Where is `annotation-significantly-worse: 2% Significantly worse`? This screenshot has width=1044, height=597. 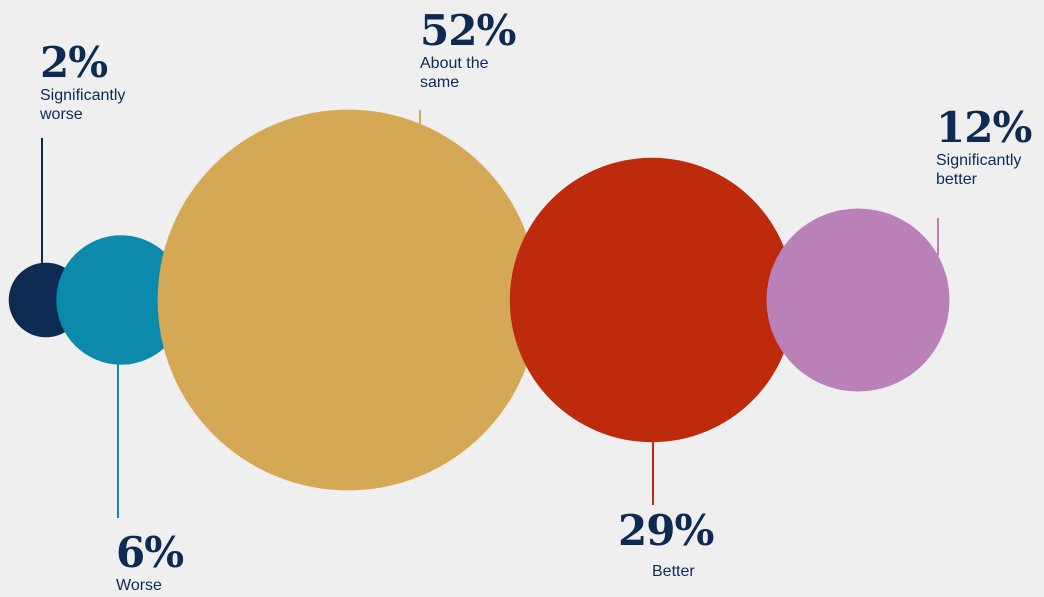 annotation-significantly-worse: 2% Significantly worse is located at coordinates (82, 82).